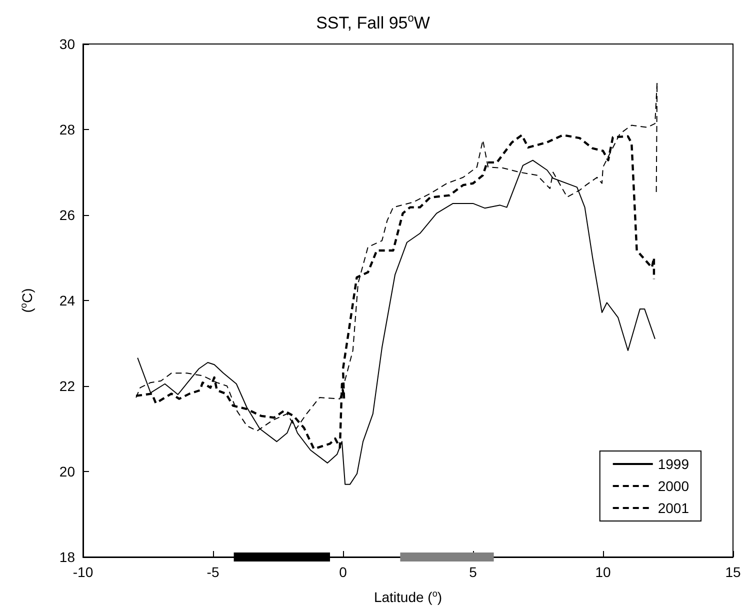 This screenshot has width=746, height=616. Describe the element at coordinates (733, 572) in the screenshot. I see `x-tick-label: 15` at that location.